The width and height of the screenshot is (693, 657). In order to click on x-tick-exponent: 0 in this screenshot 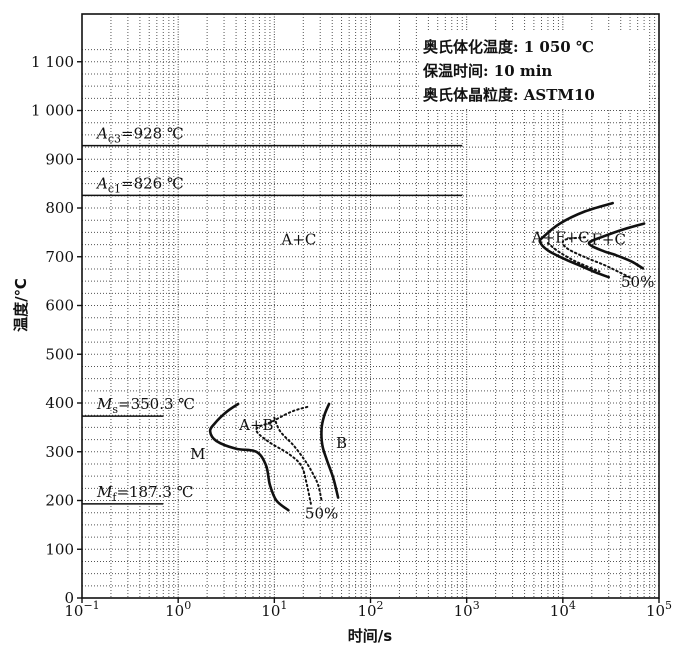, I will do `click(187, 605)`.